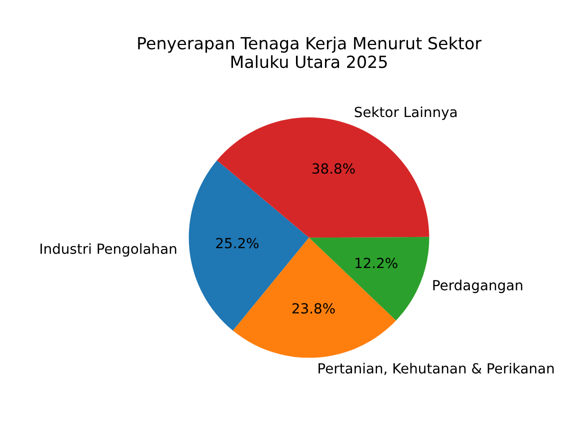 The image size is (567, 432). What do you see at coordinates (477, 287) in the screenshot?
I see `slice-label: Perdagangan` at bounding box center [477, 287].